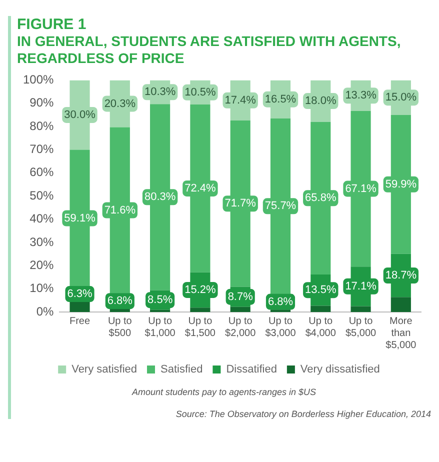  Describe the element at coordinates (42, 103) in the screenshot. I see `y-tick-label: 90%` at that location.